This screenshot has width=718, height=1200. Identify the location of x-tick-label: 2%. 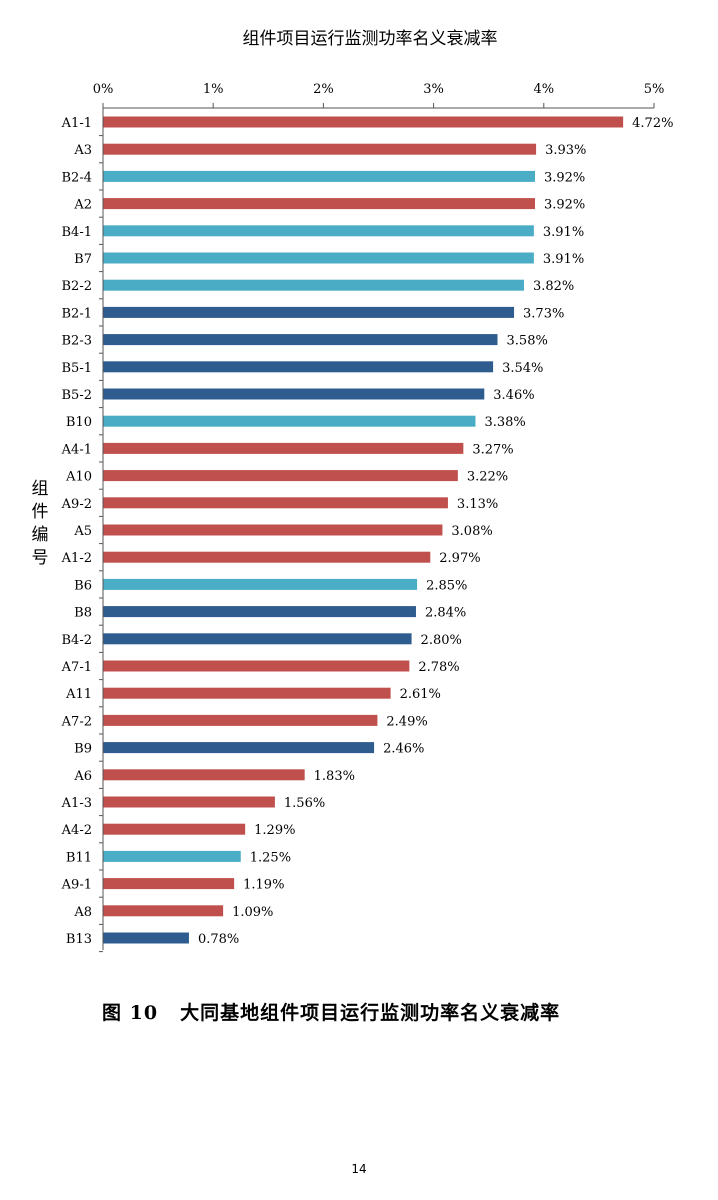
(323, 89).